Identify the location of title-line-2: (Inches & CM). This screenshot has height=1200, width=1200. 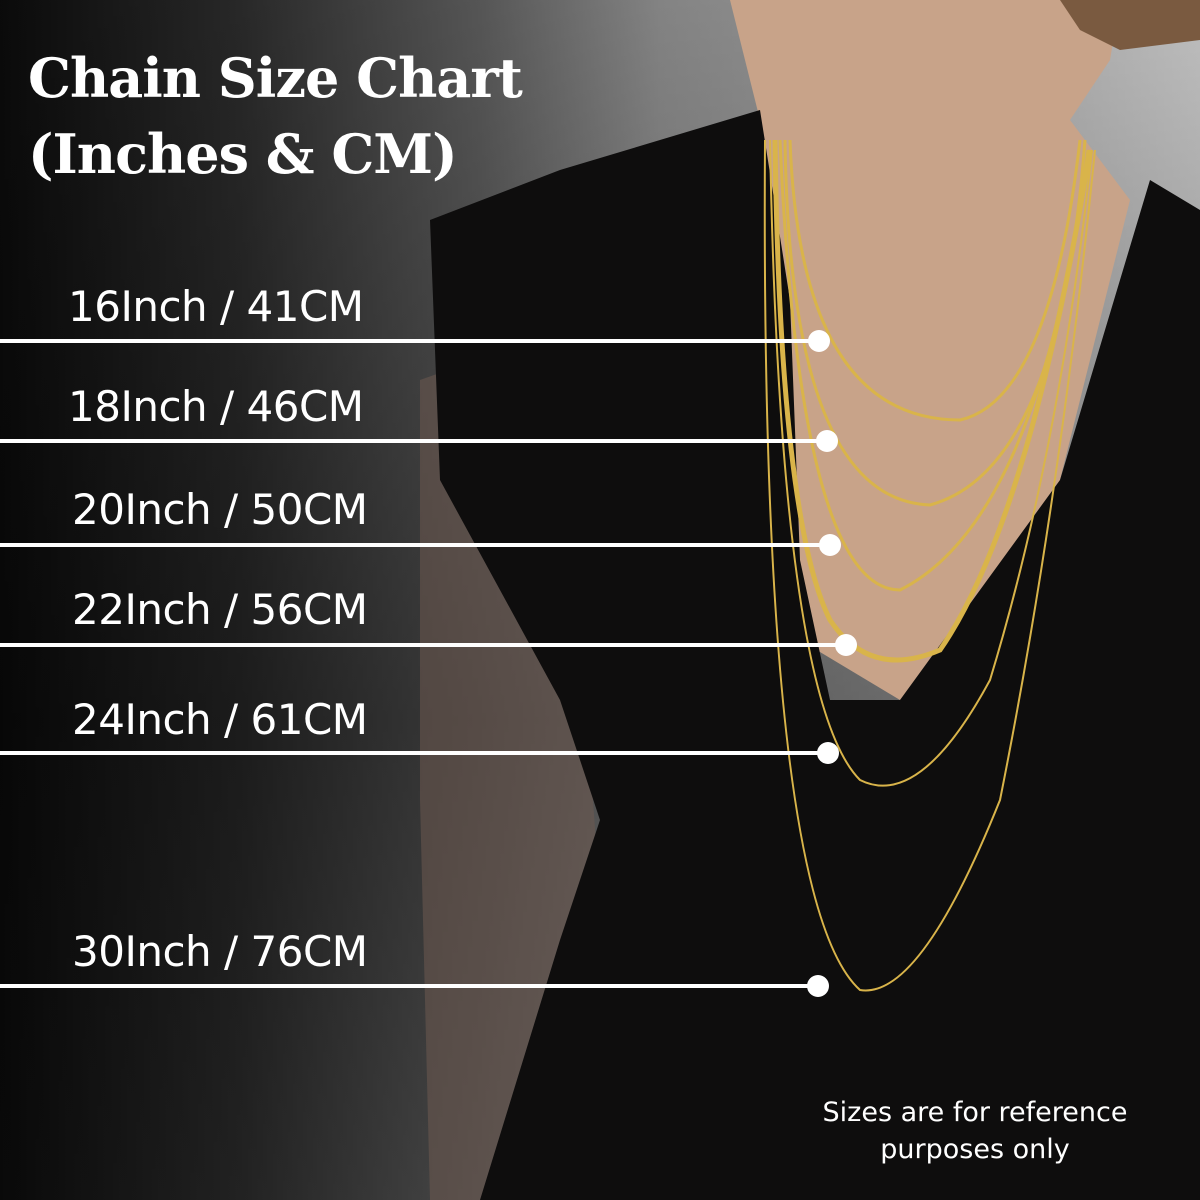
(243, 154).